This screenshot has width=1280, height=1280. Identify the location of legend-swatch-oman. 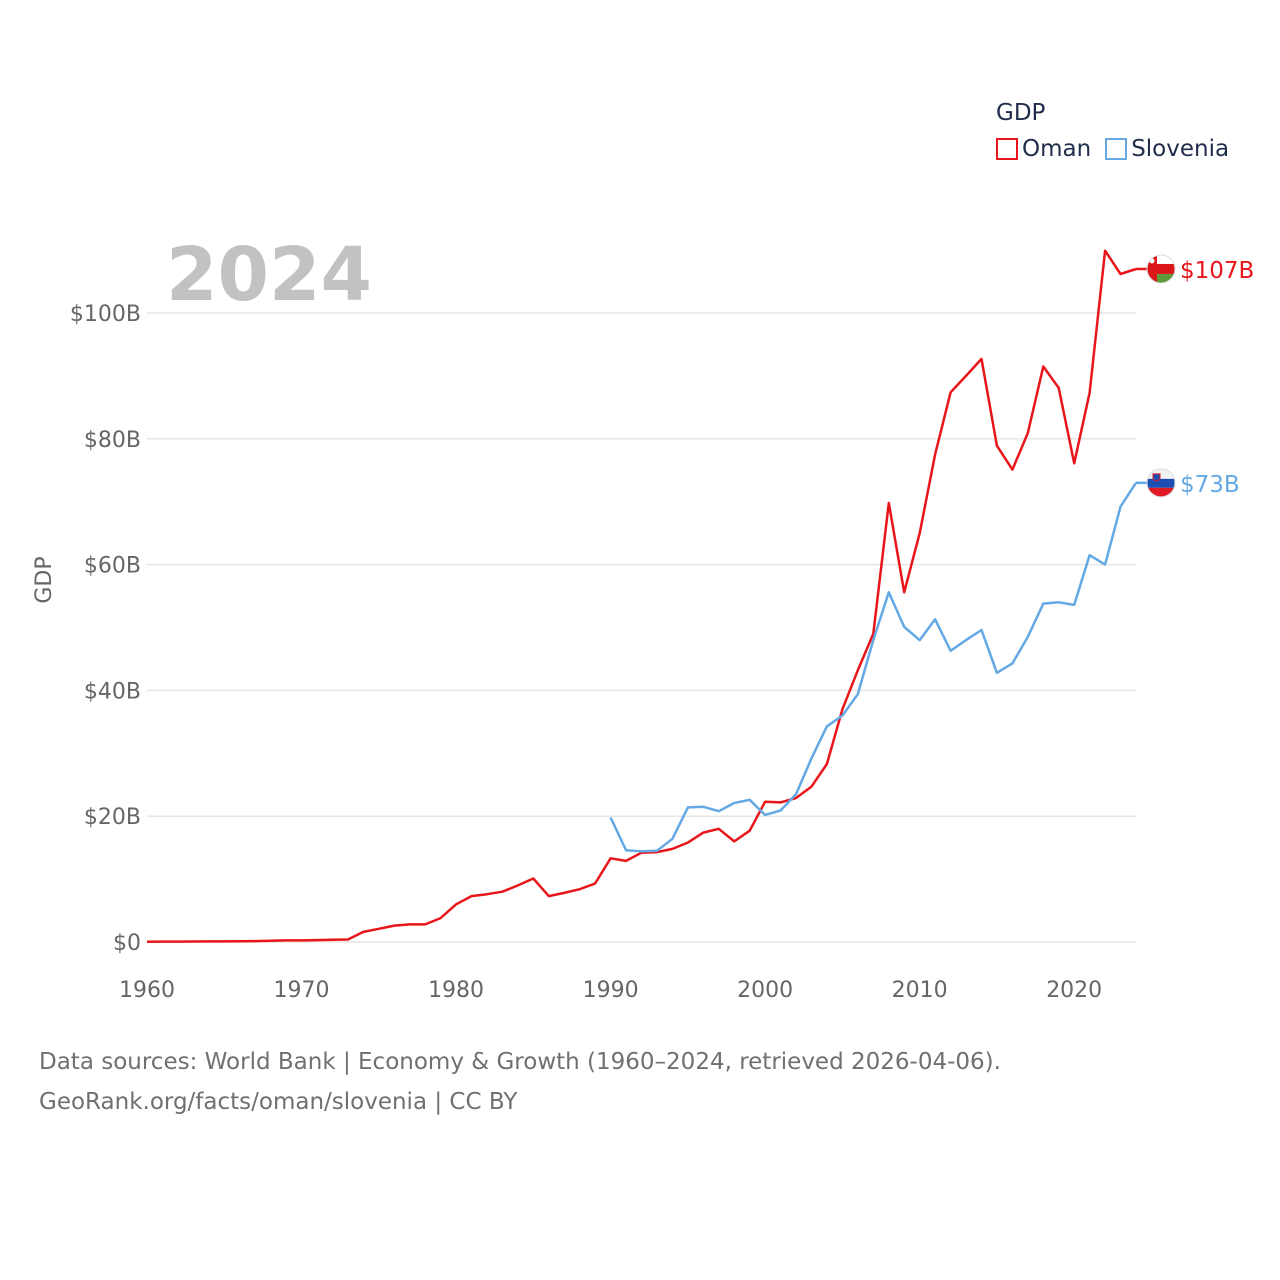
(1007, 149).